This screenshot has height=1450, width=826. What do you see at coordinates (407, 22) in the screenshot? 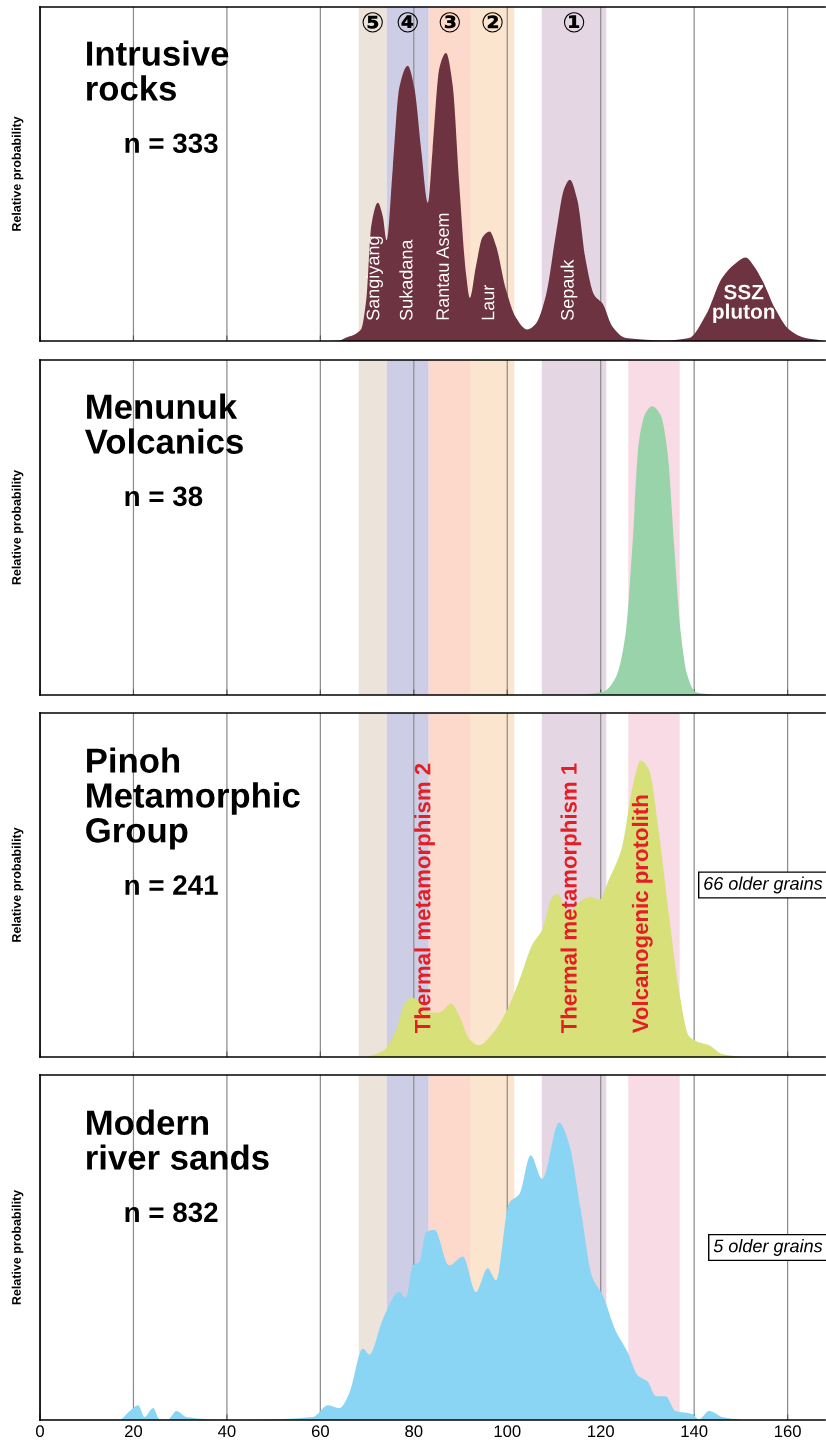
I see `band-label: ④` at bounding box center [407, 22].